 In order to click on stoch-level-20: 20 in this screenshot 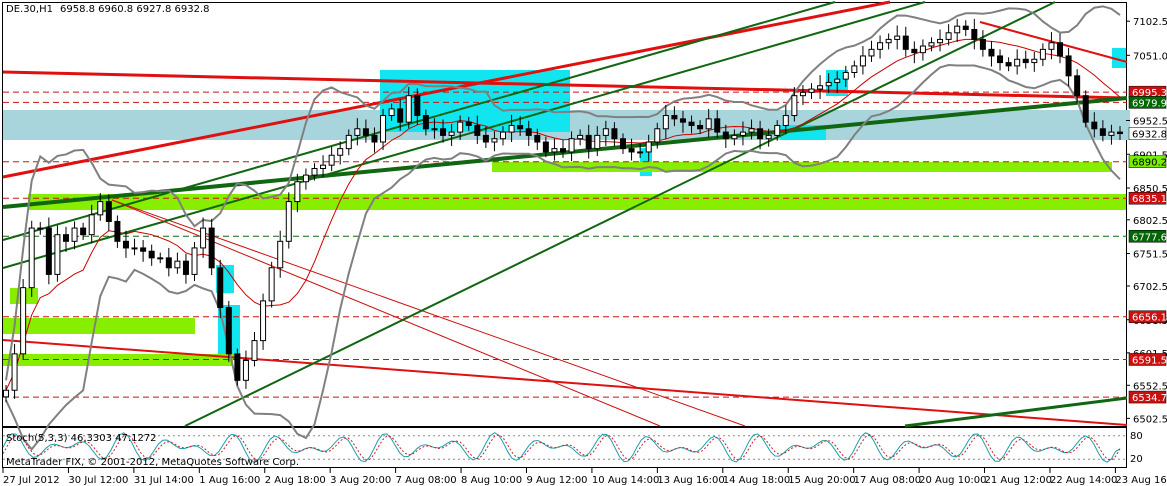, I will do `click(1136, 459)`.